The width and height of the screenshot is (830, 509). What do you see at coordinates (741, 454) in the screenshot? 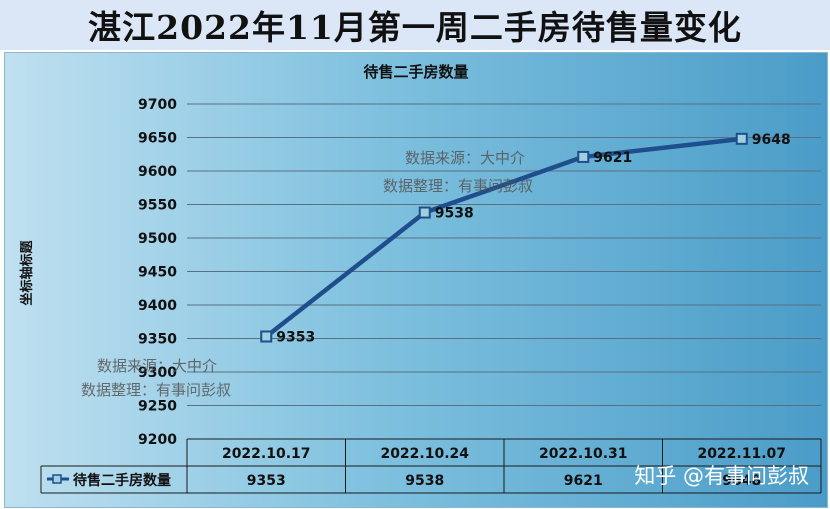
I see `x-category-3: 2022.11.07` at bounding box center [741, 454].